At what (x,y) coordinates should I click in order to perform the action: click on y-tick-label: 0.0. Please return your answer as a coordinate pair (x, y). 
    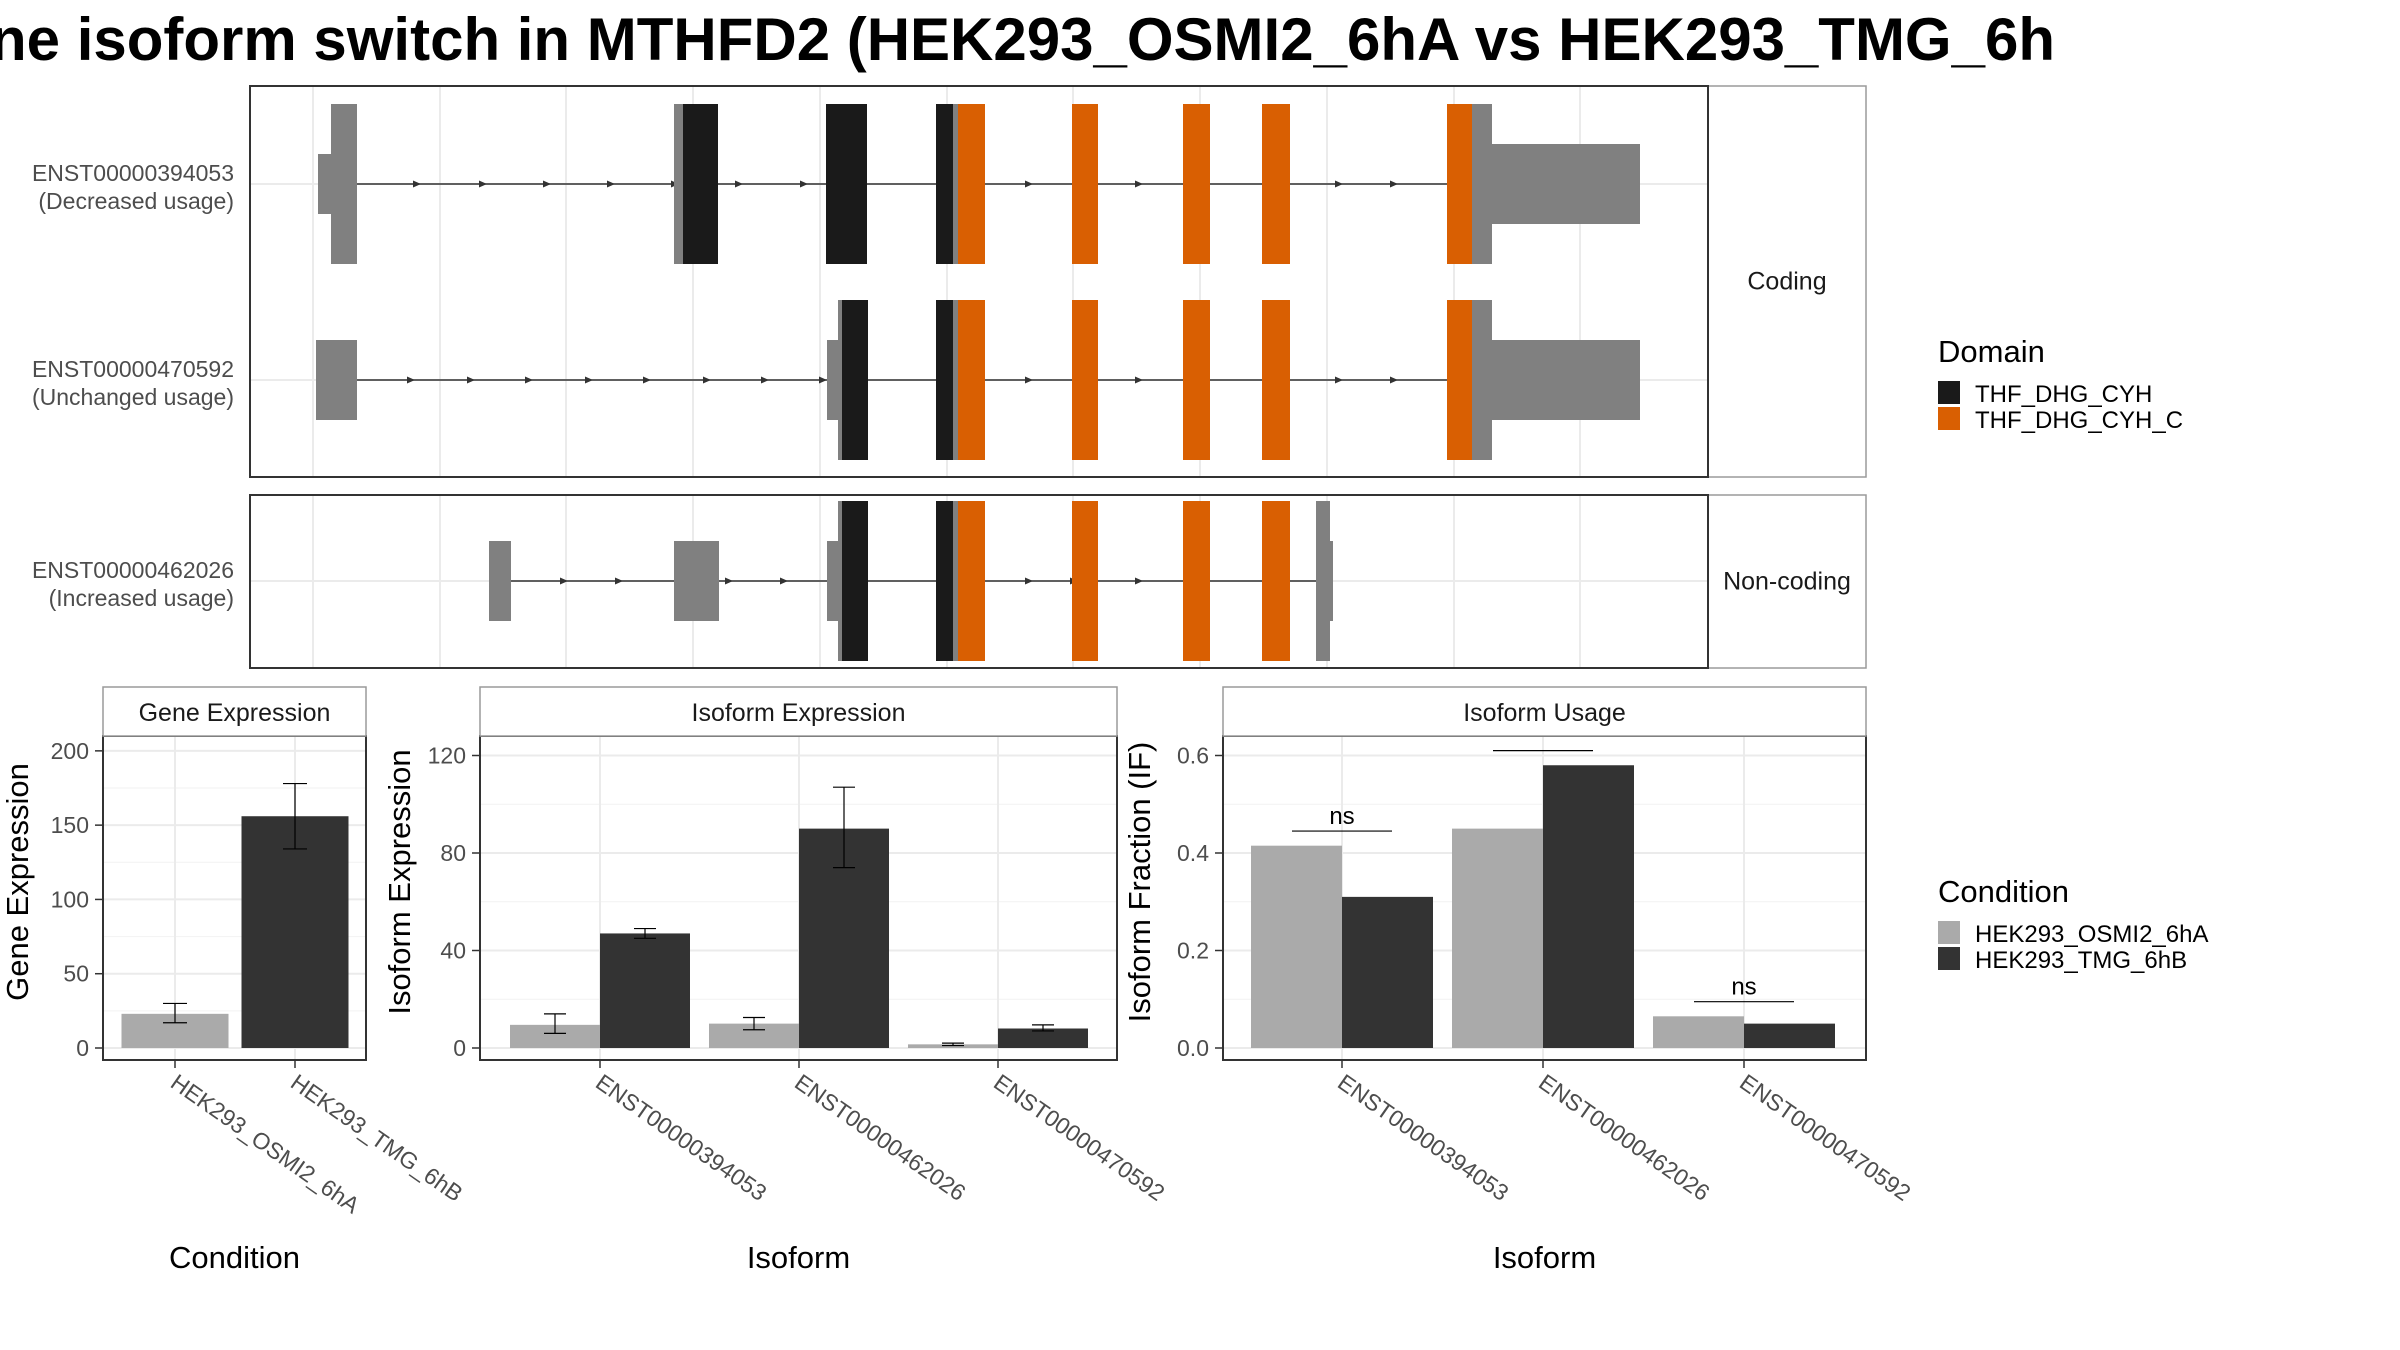
    Looking at the image, I should click on (1193, 1048).